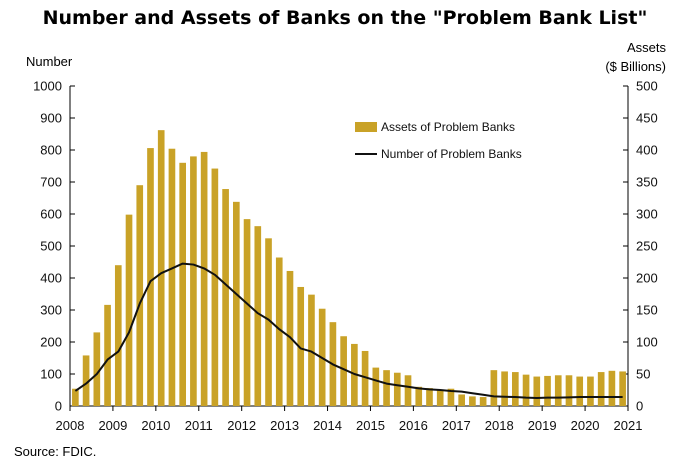 This screenshot has height=470, width=691. What do you see at coordinates (451, 154) in the screenshot?
I see `legend-label-number: Number of Problem Banks` at bounding box center [451, 154].